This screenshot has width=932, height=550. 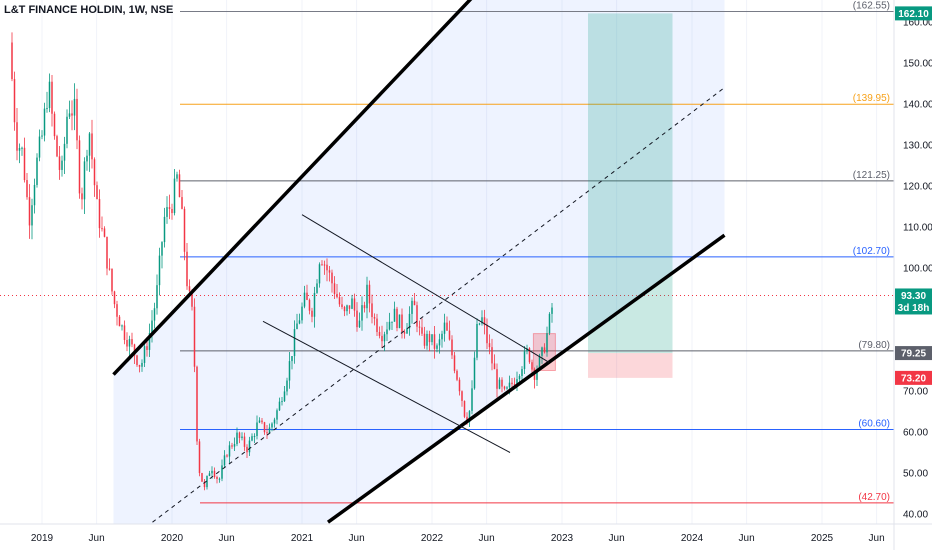 What do you see at coordinates (172, 538) in the screenshot?
I see `time-tick-label: 2020` at bounding box center [172, 538].